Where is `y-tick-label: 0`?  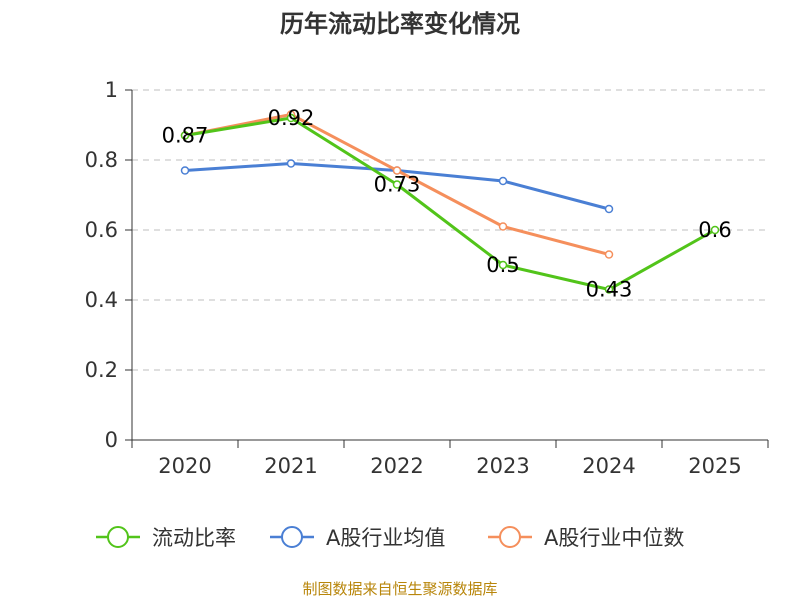
y-tick-label: 0 is located at coordinates (111, 440).